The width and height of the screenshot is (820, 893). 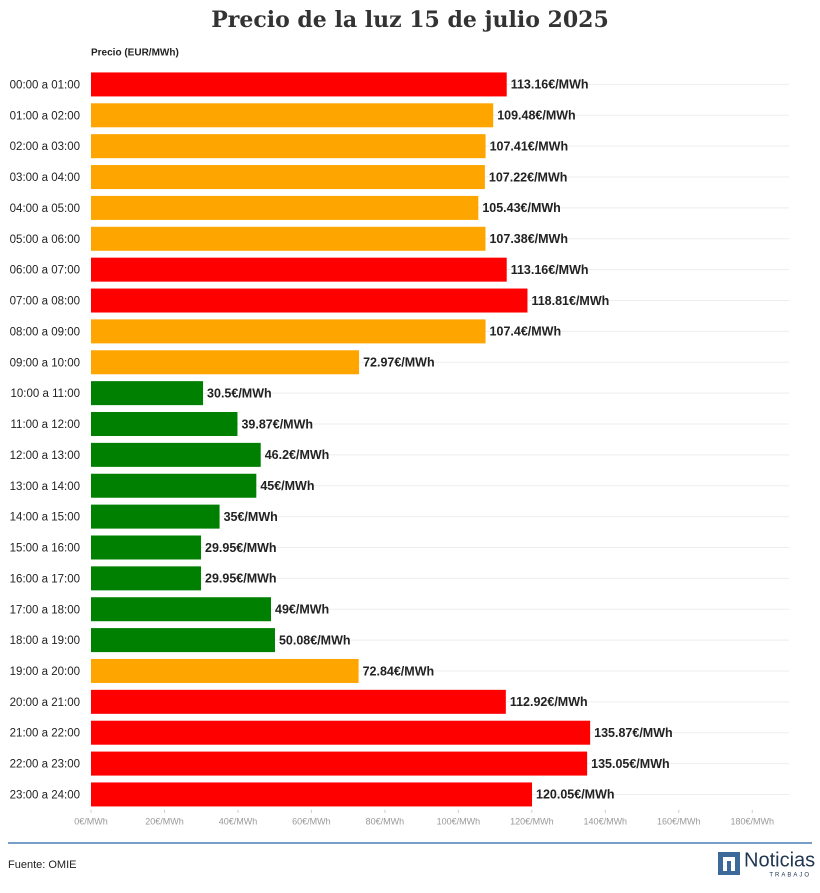 What do you see at coordinates (164, 821) in the screenshot?
I see `x-tick-label: 20€/MWh` at bounding box center [164, 821].